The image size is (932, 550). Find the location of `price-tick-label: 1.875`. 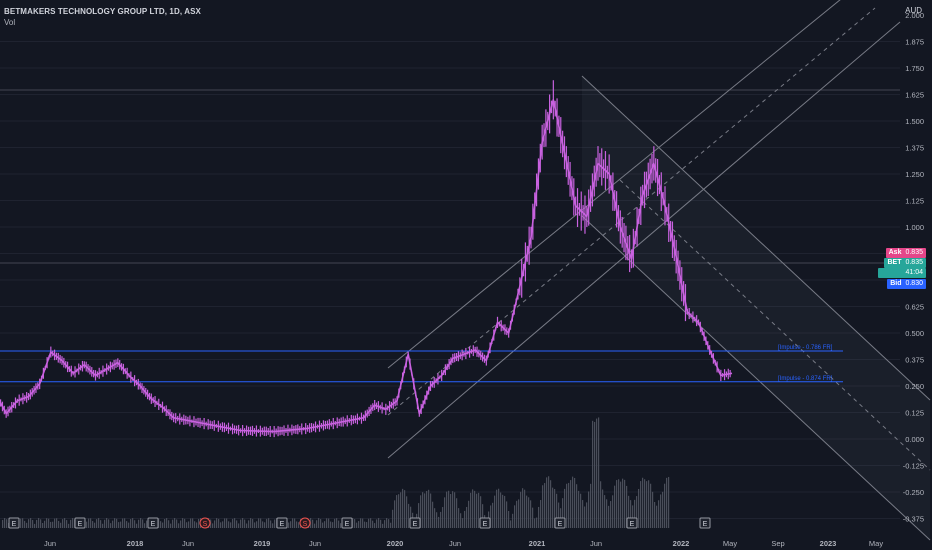

price-tick-label: 1.875 is located at coordinates (914, 42).